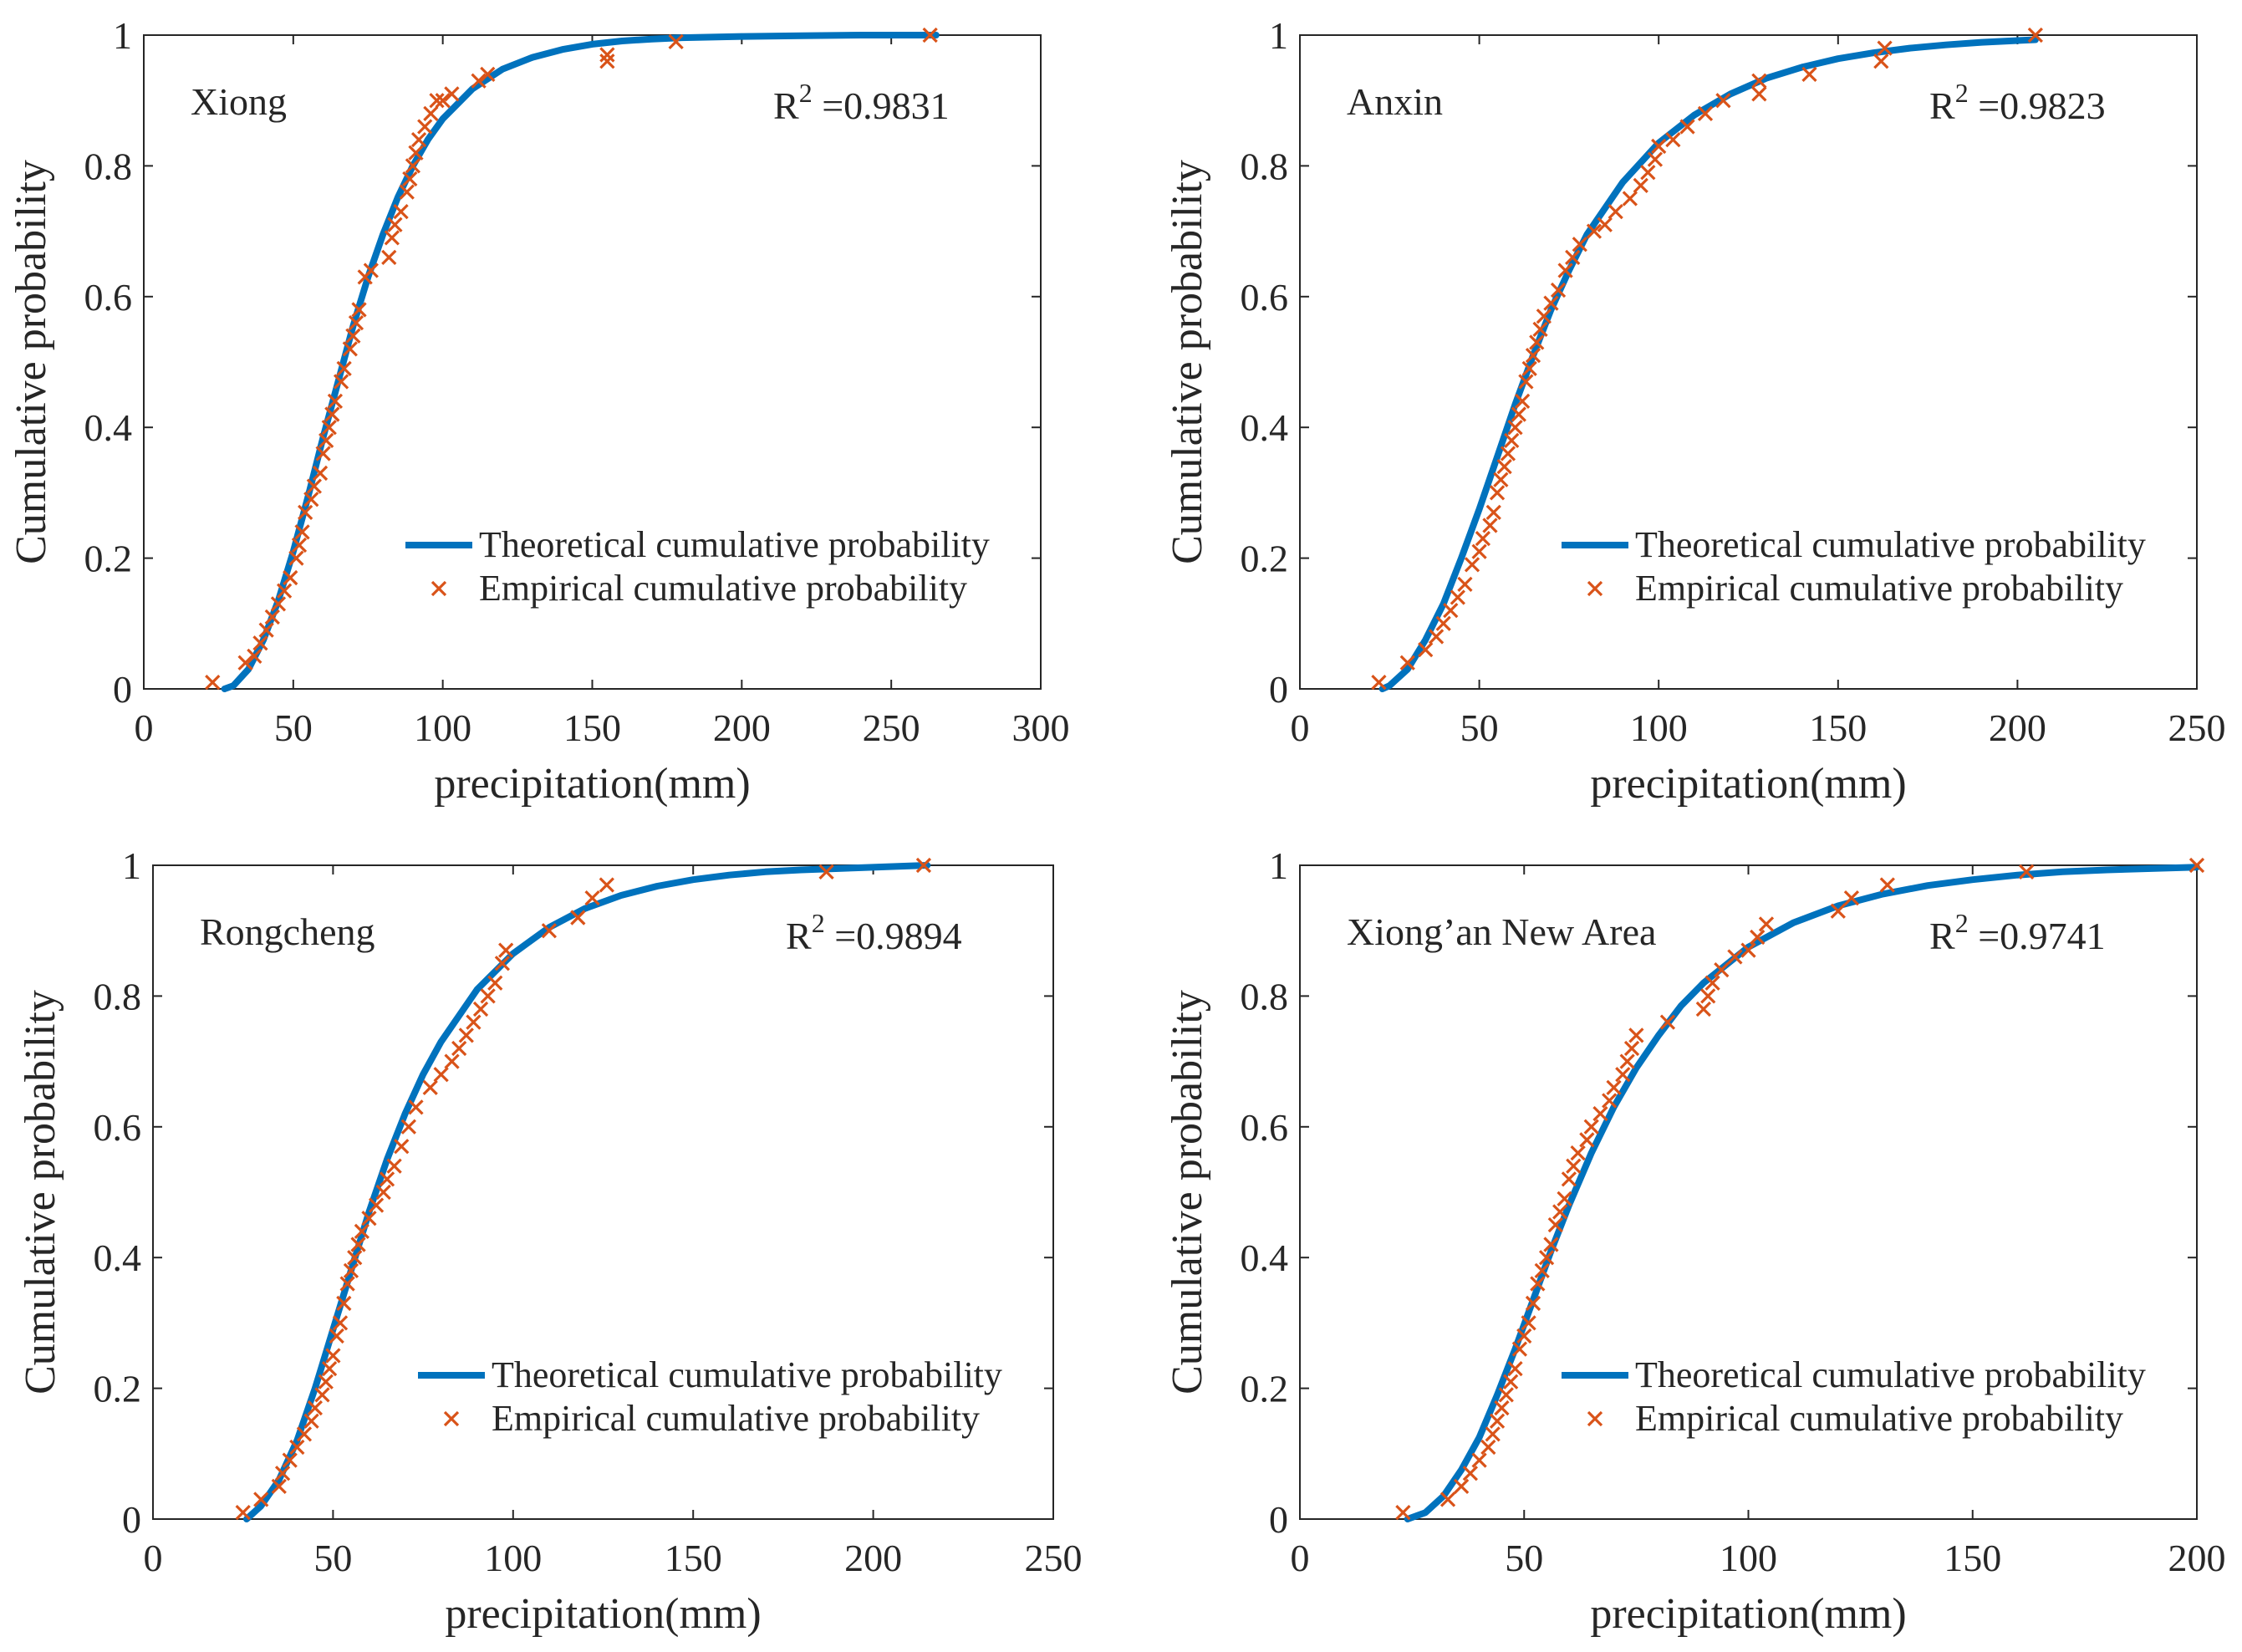  What do you see at coordinates (118, 1257) in the screenshot?
I see `y-tick-label: 0.4` at bounding box center [118, 1257].